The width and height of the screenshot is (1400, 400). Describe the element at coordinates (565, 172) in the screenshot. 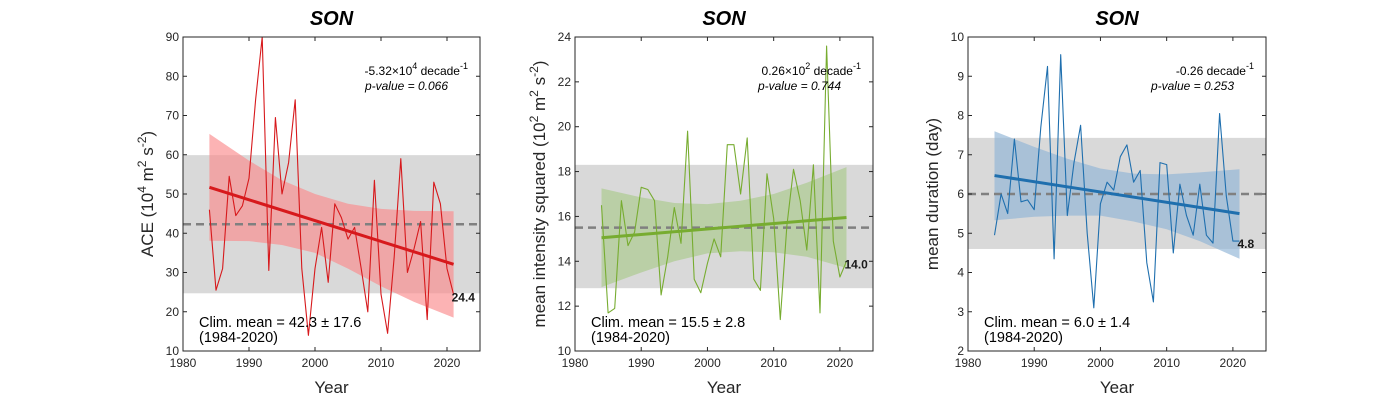

I see `y-tick-label: 18` at that location.